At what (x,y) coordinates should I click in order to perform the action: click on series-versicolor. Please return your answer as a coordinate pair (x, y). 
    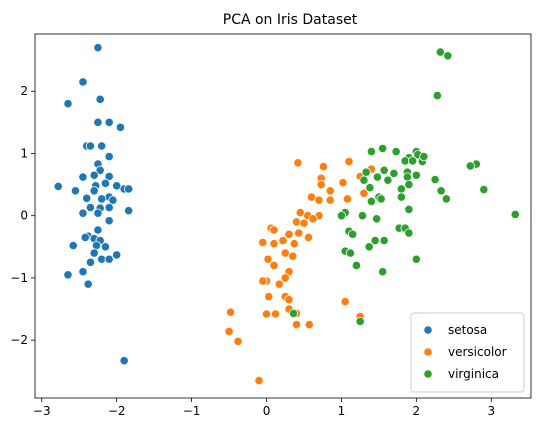
    Looking at the image, I should click on (300, 271).